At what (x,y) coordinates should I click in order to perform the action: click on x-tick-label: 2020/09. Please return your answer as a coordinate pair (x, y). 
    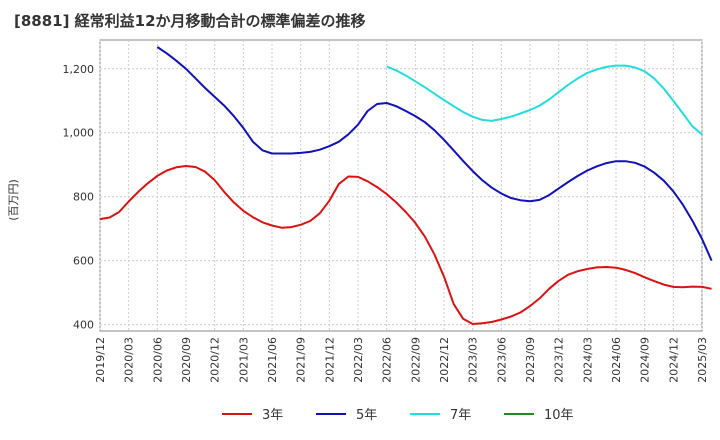
    Looking at the image, I should click on (186, 360).